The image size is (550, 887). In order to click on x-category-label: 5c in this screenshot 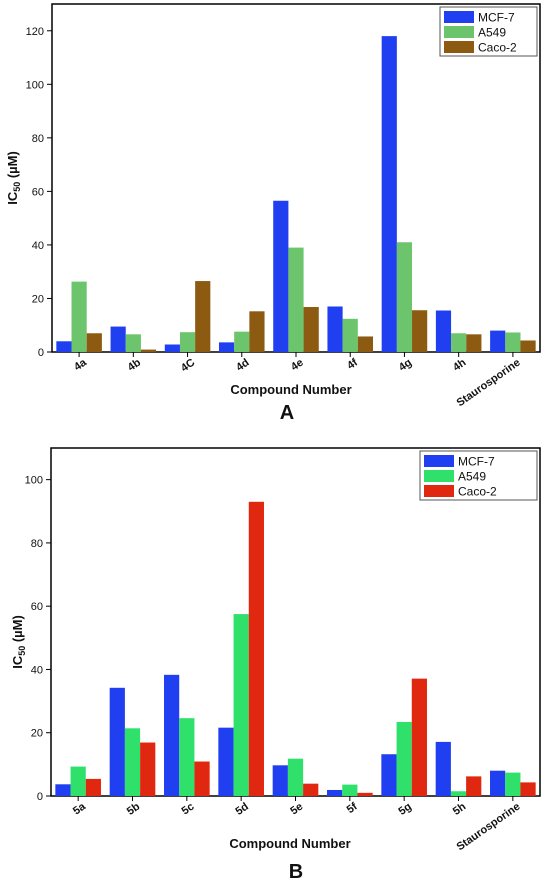, I will do `click(188, 809)`.